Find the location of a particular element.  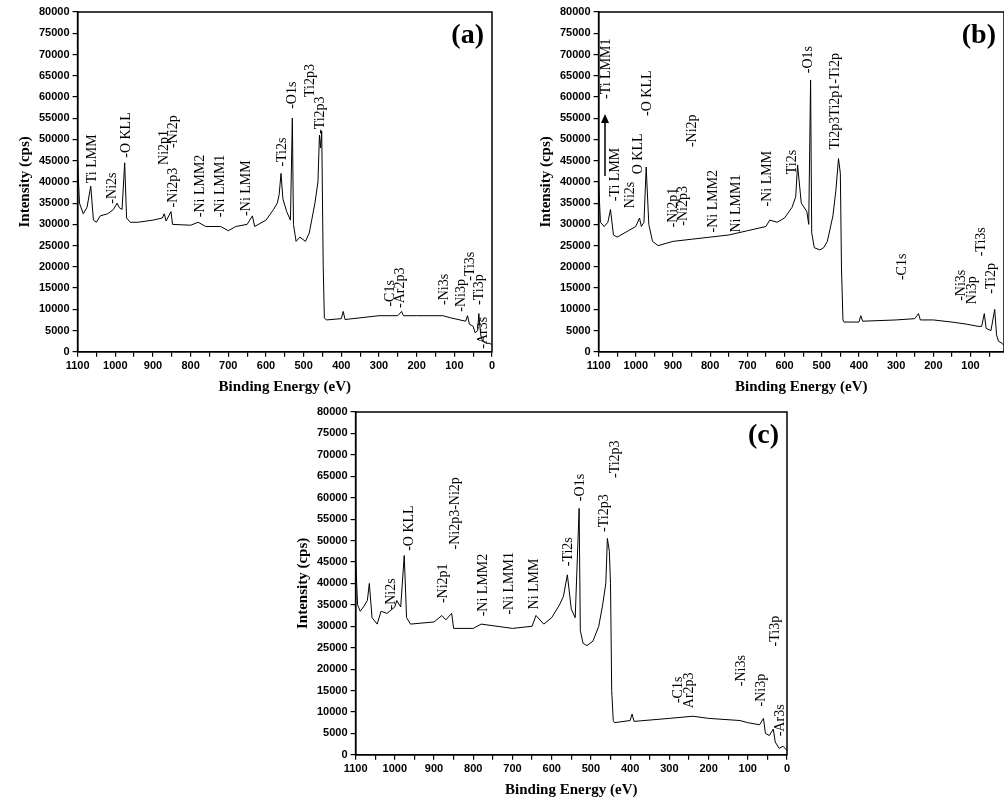

annotation: -Ni3p is located at coordinates (461, 295).